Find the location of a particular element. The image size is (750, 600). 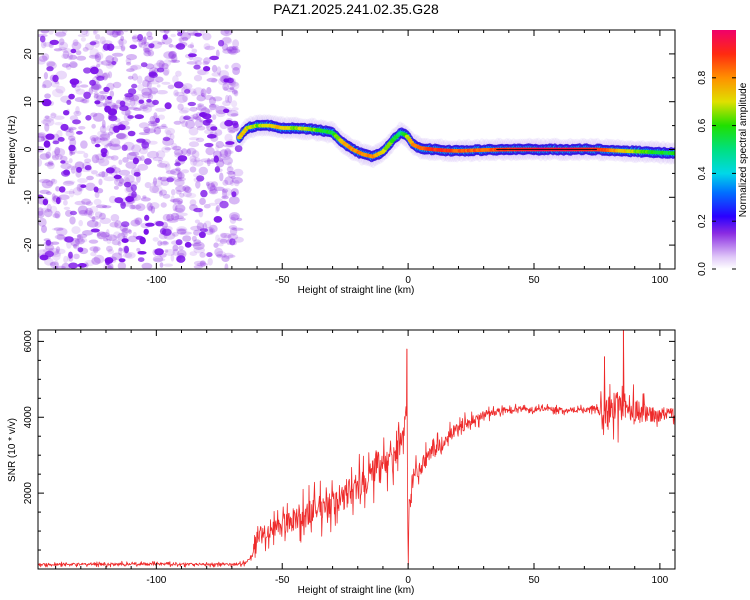

colorbar-label: Normalized spectral amplitude is located at coordinates (743, 149).